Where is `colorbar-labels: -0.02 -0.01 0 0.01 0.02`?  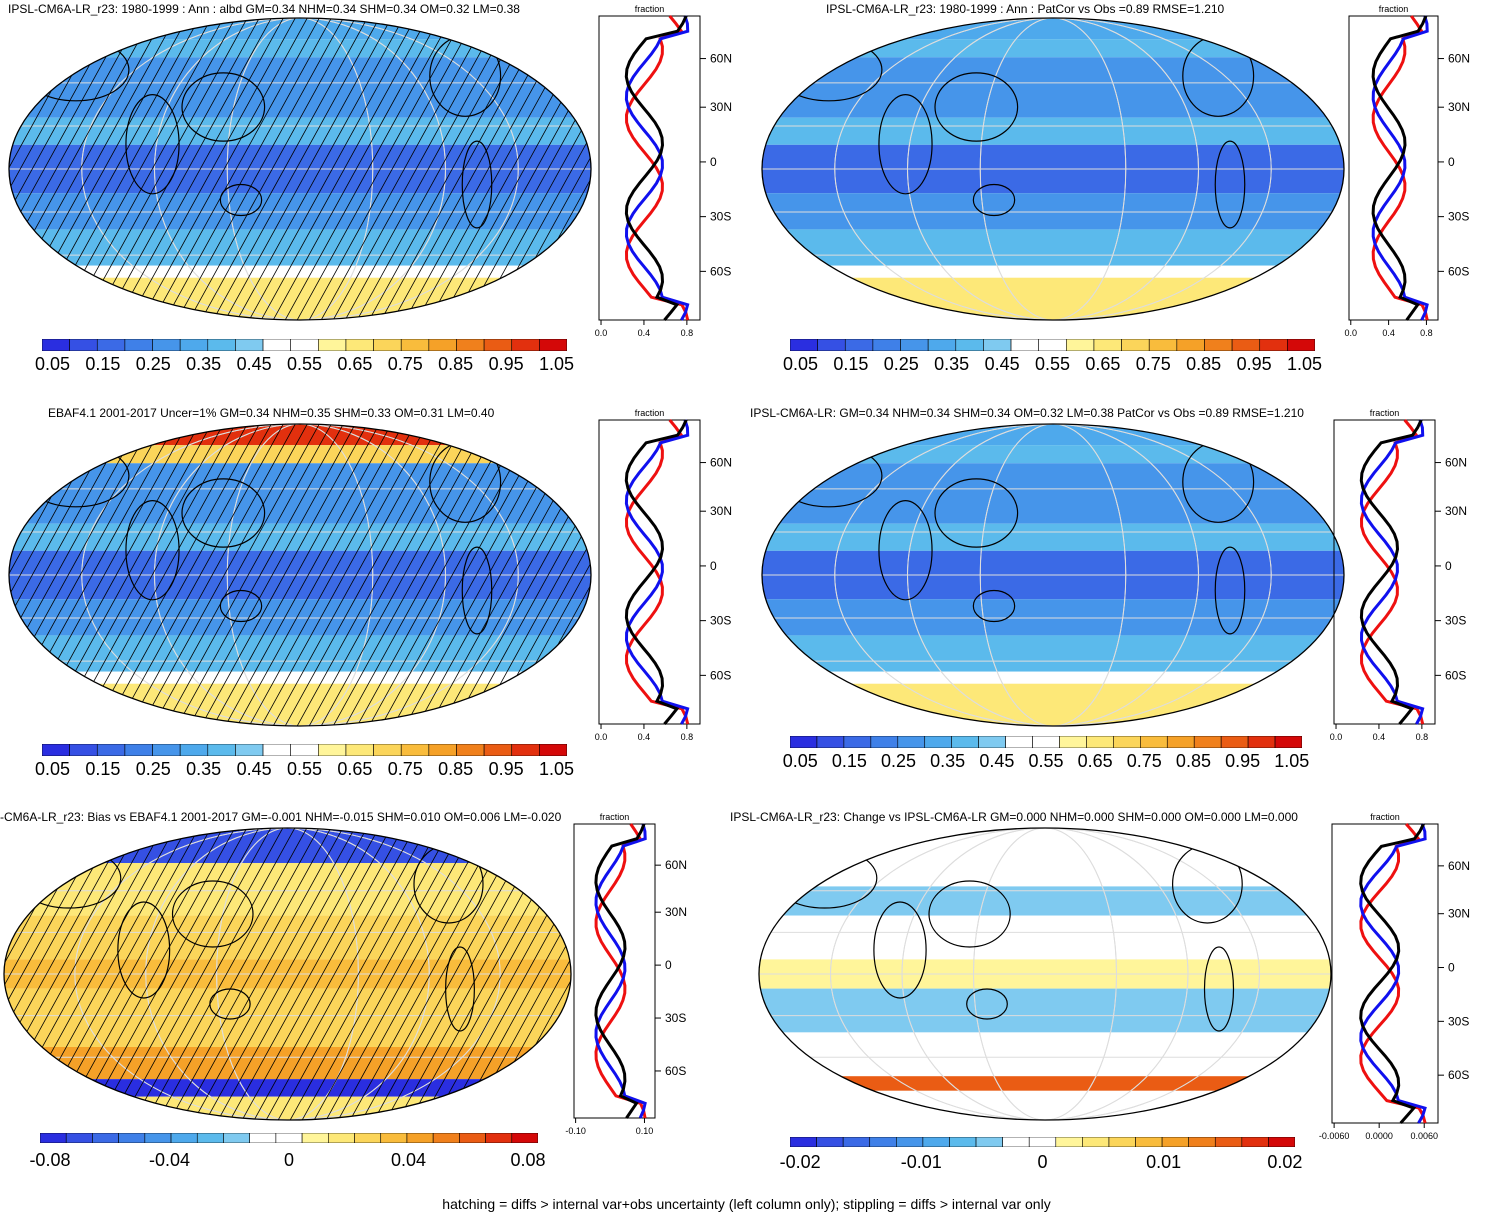 colorbar-labels: -0.02 -0.01 0 0.01 0.02 is located at coordinates (1041, 1163).